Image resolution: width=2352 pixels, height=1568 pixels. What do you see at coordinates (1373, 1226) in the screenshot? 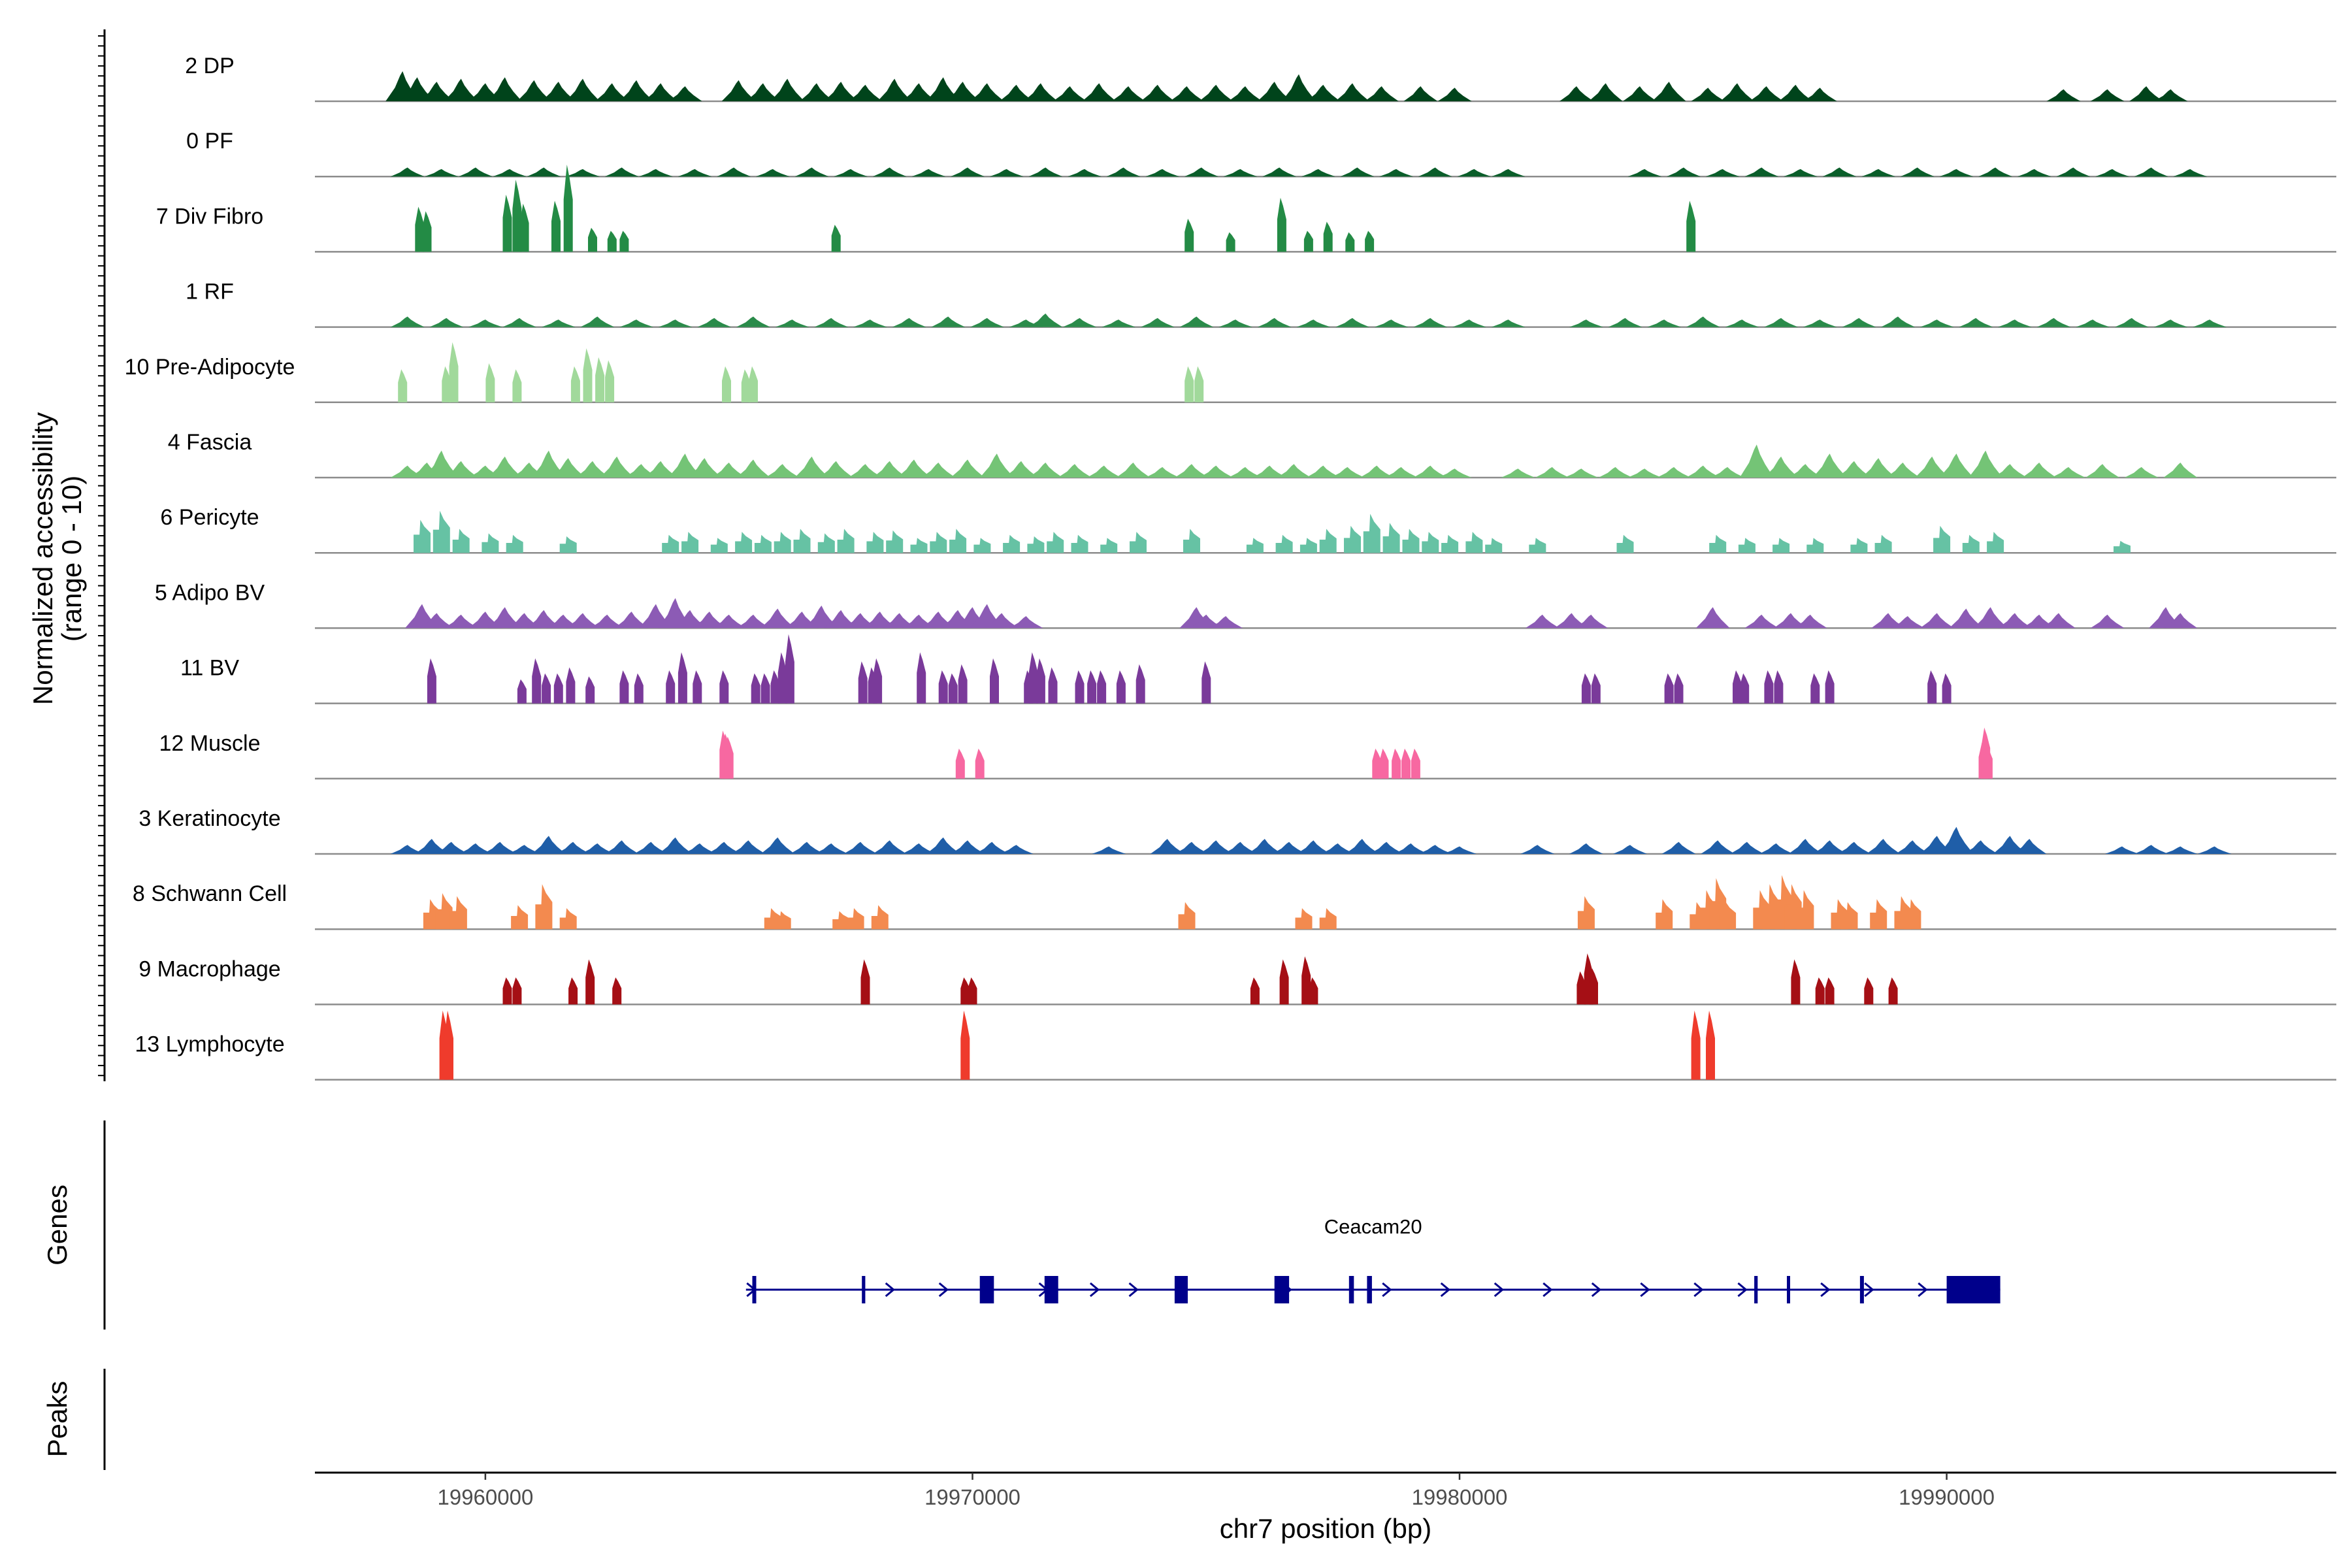
I see `gene-label: Ceacam20` at bounding box center [1373, 1226].